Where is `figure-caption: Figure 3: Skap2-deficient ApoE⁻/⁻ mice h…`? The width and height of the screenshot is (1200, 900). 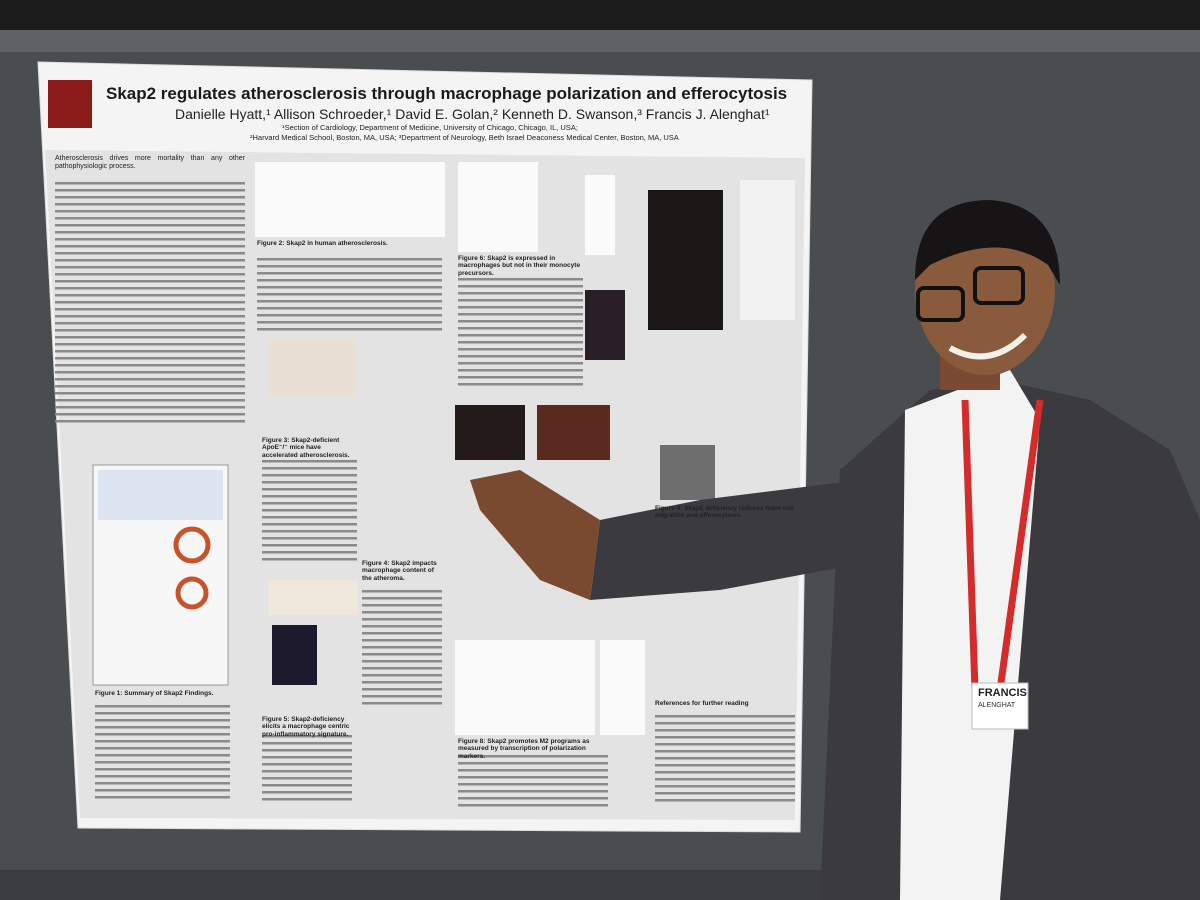
figure-caption: Figure 3: Skap2-deficient ApoE⁻/⁻ mice h… is located at coordinates (306, 448).